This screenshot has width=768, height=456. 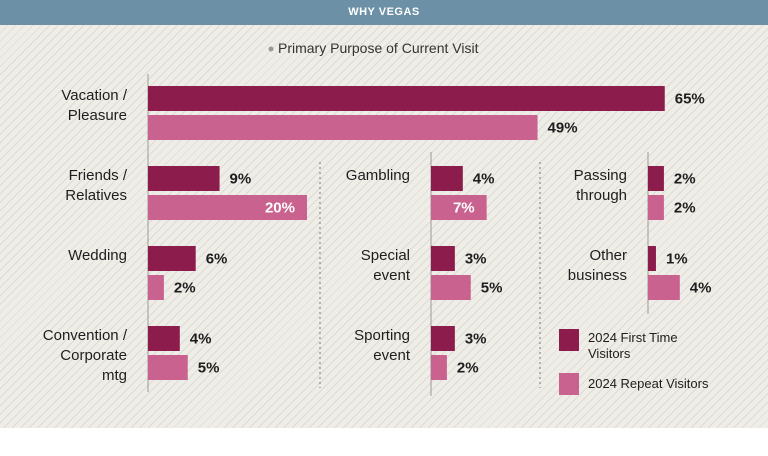 I want to click on category-label: Vacation / Pleasure, so click(x=94, y=105).